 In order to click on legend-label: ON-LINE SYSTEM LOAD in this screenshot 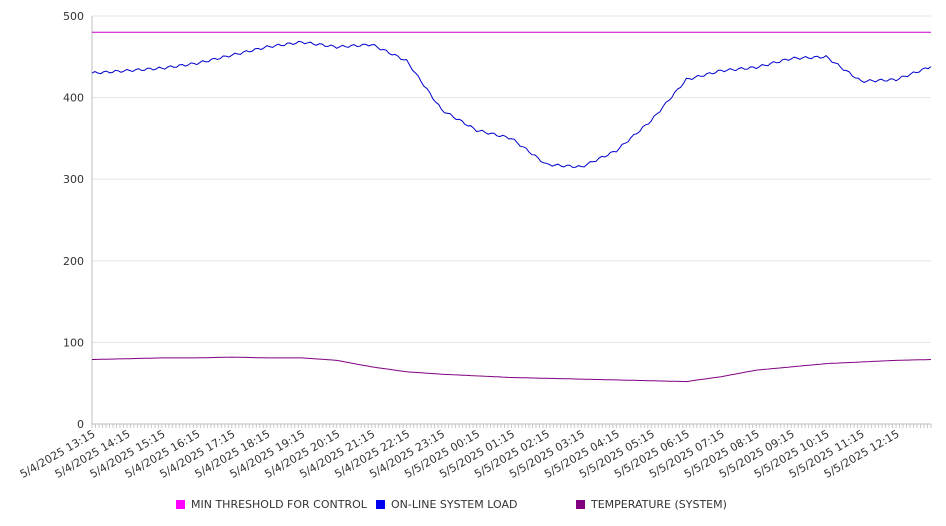, I will do `click(454, 504)`.